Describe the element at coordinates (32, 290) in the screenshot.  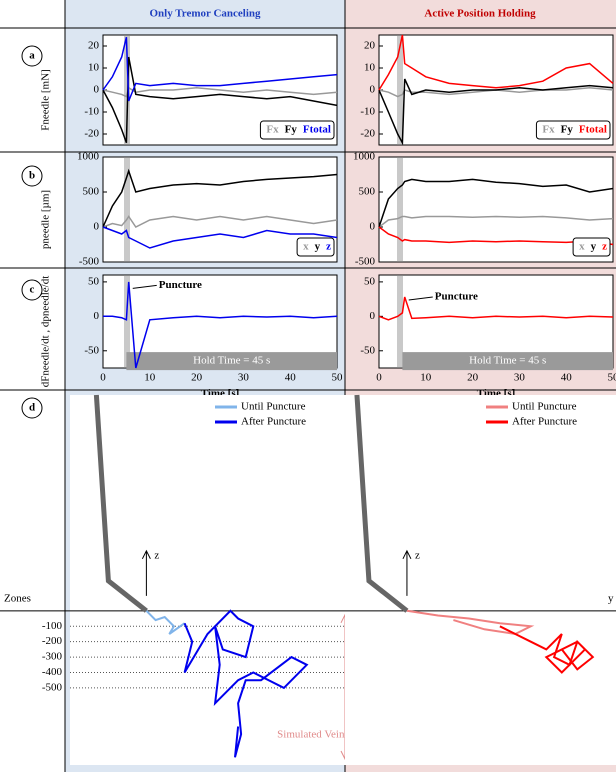
I see `row-label: c` at that location.